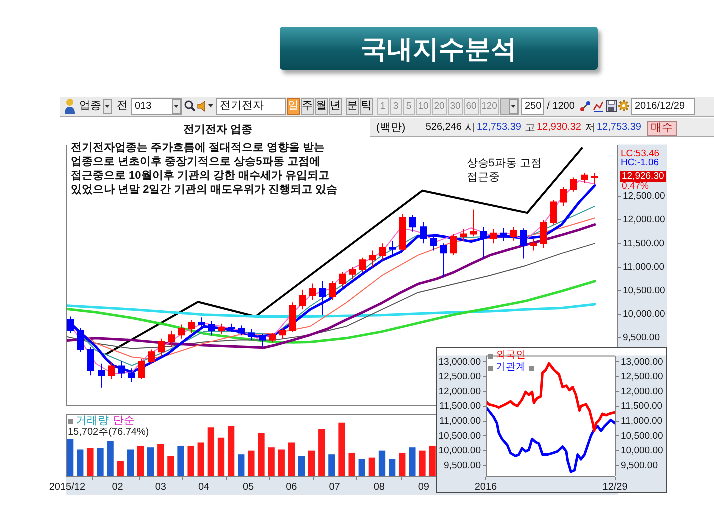  I want to click on name-field: 전기전자, so click(251, 106).